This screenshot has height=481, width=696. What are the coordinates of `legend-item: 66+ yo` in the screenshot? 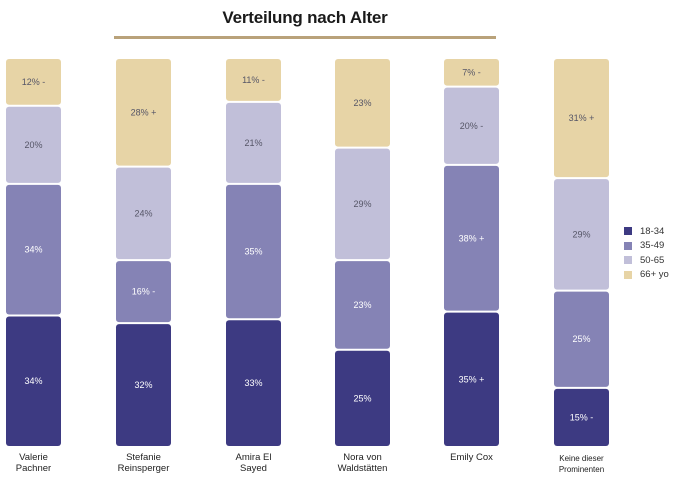 It's located at (646, 275).